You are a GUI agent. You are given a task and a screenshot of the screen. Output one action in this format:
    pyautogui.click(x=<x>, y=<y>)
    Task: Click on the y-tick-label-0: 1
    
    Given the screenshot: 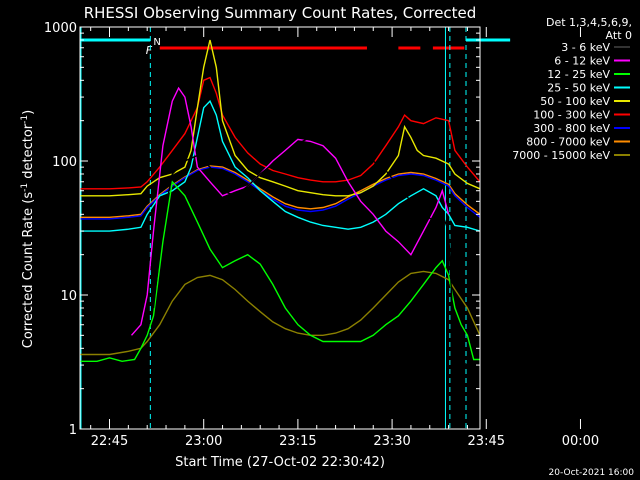 What is the action you would take?
    pyautogui.click(x=73, y=430)
    